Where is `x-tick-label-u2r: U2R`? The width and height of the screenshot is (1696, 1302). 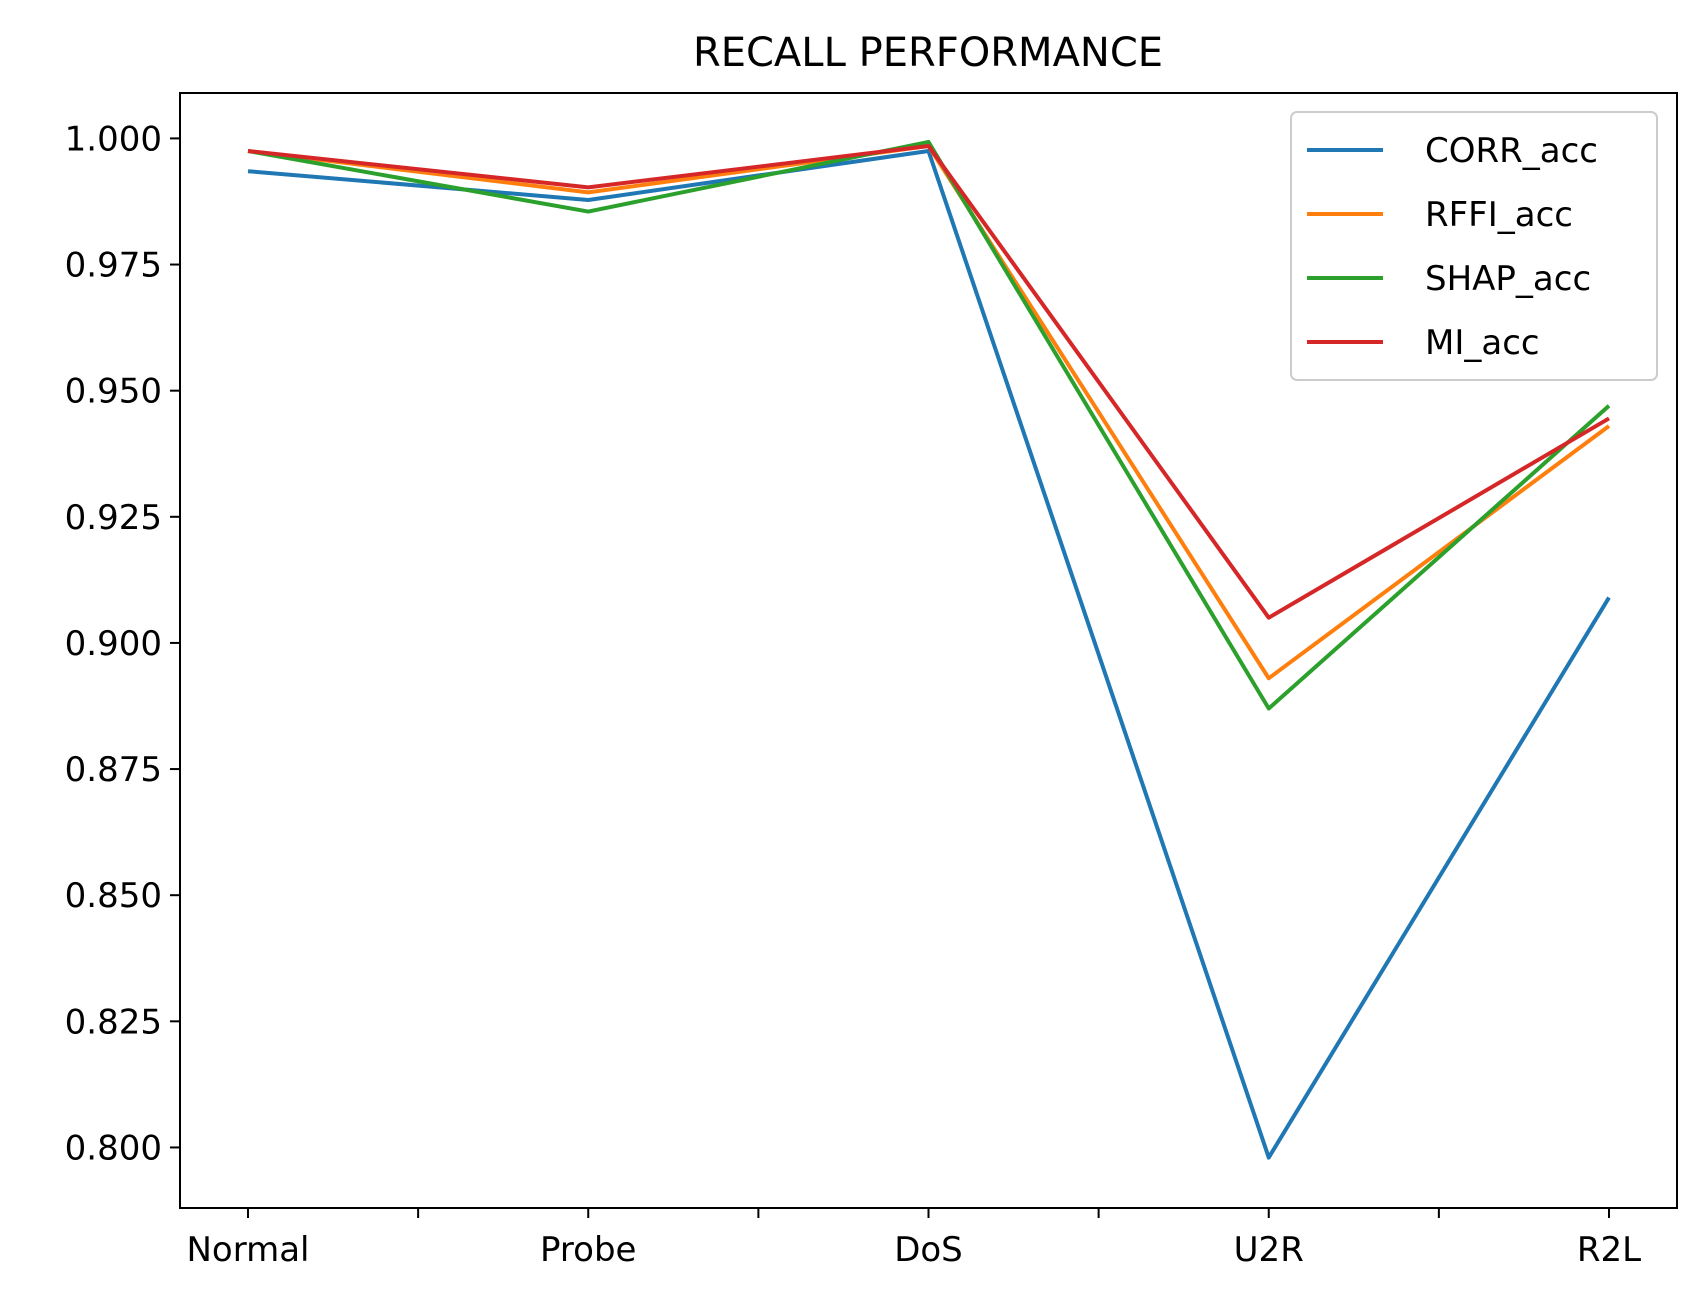
x-tick-label-u2r: U2R is located at coordinates (1269, 1250).